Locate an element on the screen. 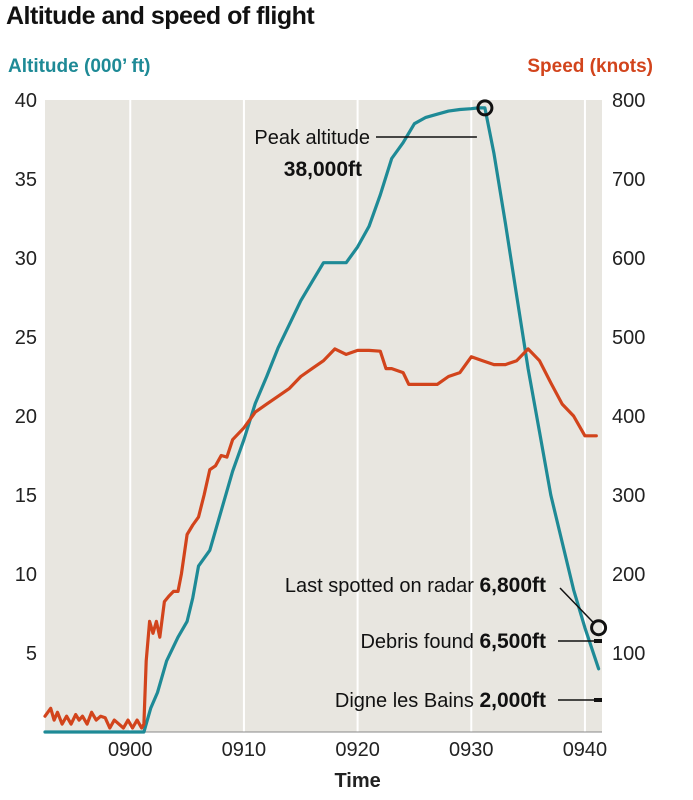  peak-value: 38,000ft is located at coordinates (323, 169).